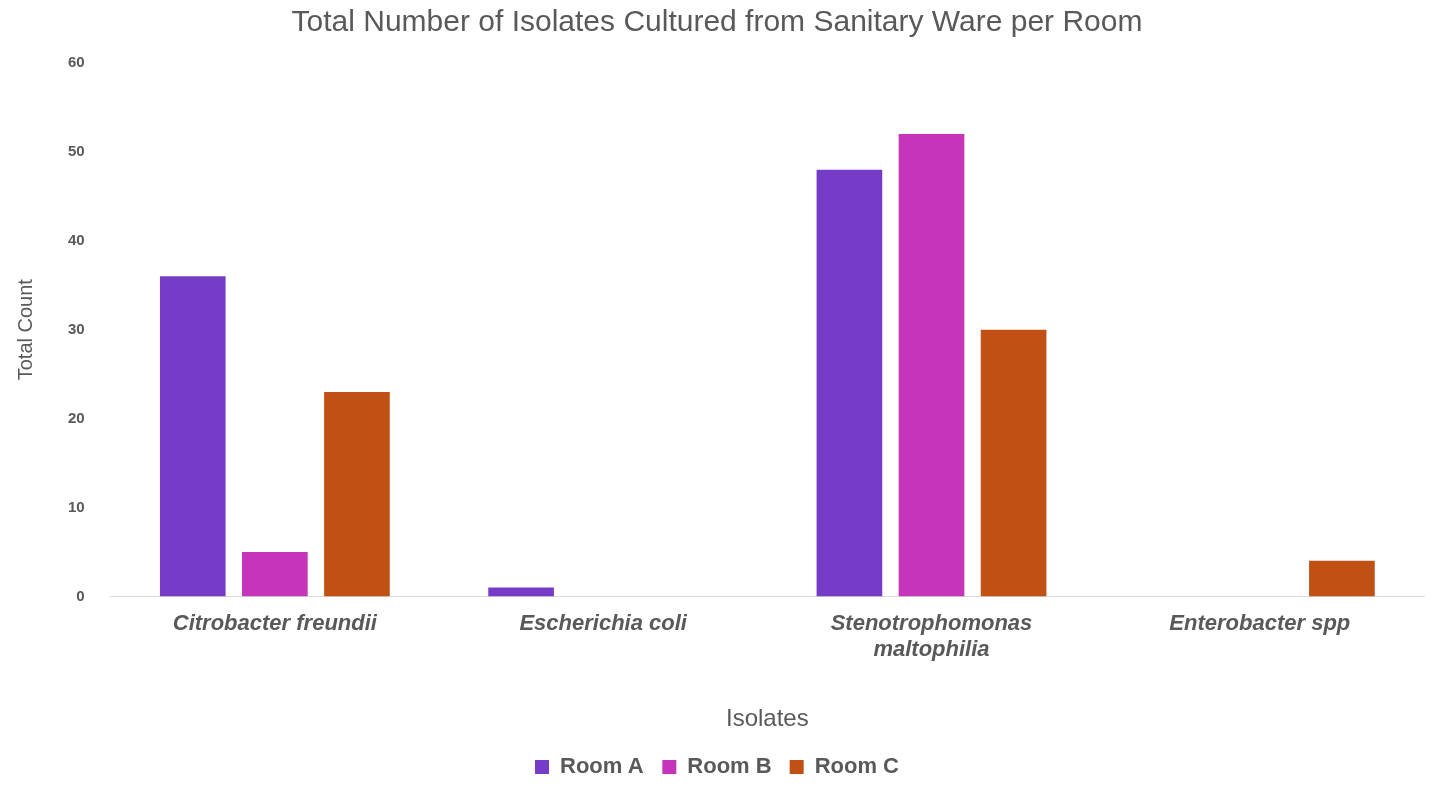 This screenshot has height=793, width=1436. I want to click on y-tick-label: 50, so click(76, 151).